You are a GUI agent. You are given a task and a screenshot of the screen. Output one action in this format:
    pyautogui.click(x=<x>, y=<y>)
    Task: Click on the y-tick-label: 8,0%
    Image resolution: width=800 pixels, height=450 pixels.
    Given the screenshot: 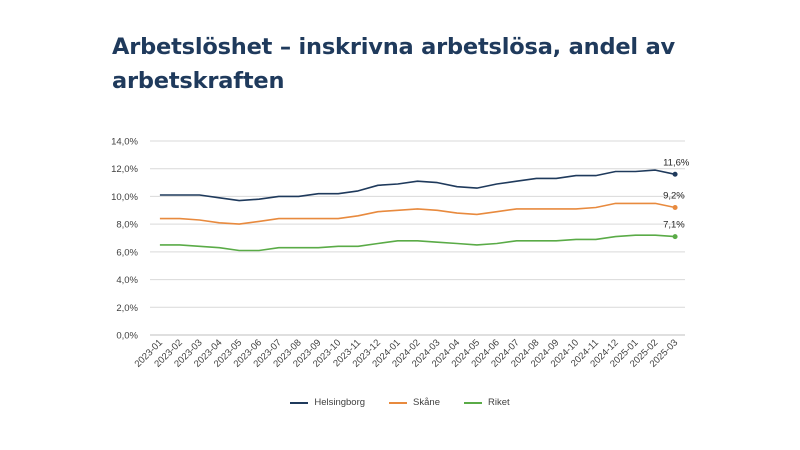 What is the action you would take?
    pyautogui.click(x=127, y=225)
    